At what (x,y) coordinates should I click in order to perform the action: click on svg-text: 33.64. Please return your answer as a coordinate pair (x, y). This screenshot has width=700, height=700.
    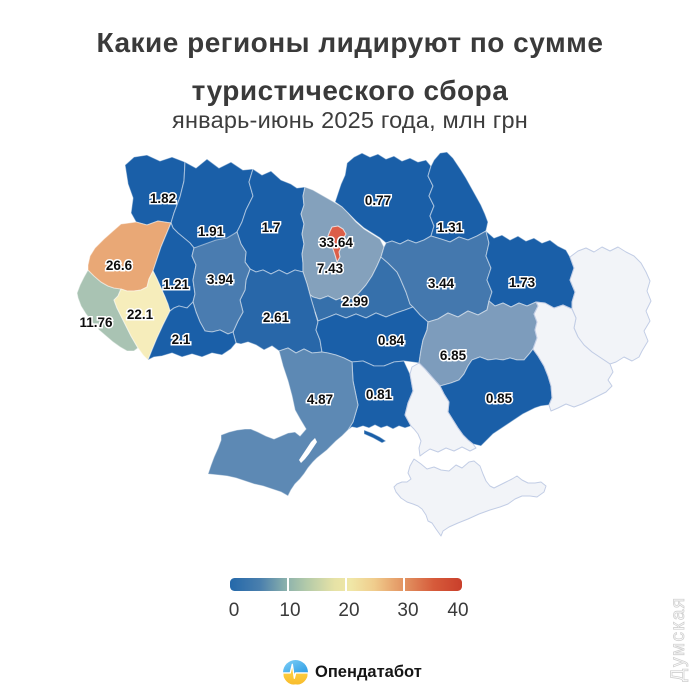
    Looking at the image, I should click on (336, 242).